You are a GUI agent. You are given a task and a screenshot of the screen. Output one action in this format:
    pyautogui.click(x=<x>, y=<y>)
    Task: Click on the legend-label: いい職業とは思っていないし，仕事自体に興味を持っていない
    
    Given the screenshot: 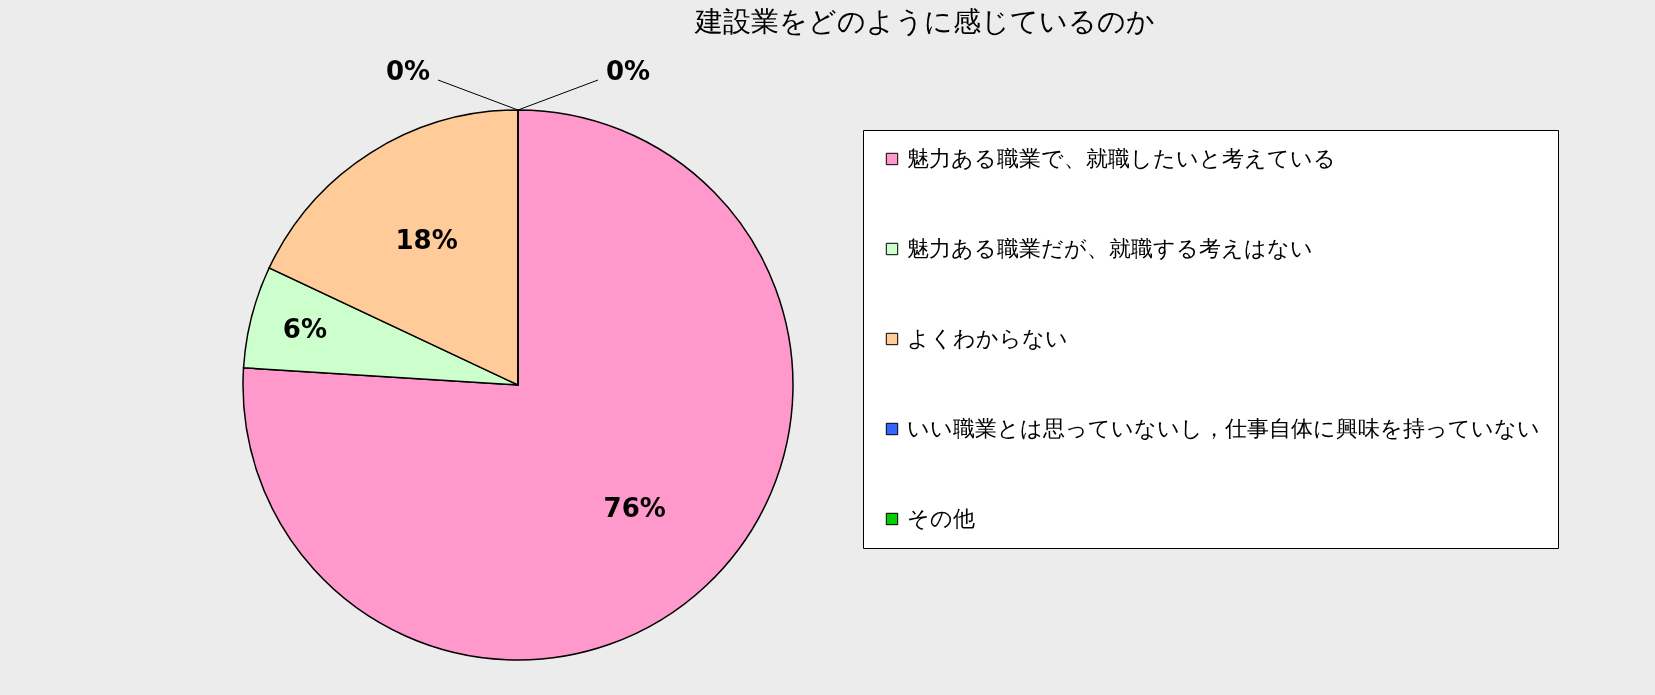 What is the action you would take?
    pyautogui.click(x=1223, y=428)
    